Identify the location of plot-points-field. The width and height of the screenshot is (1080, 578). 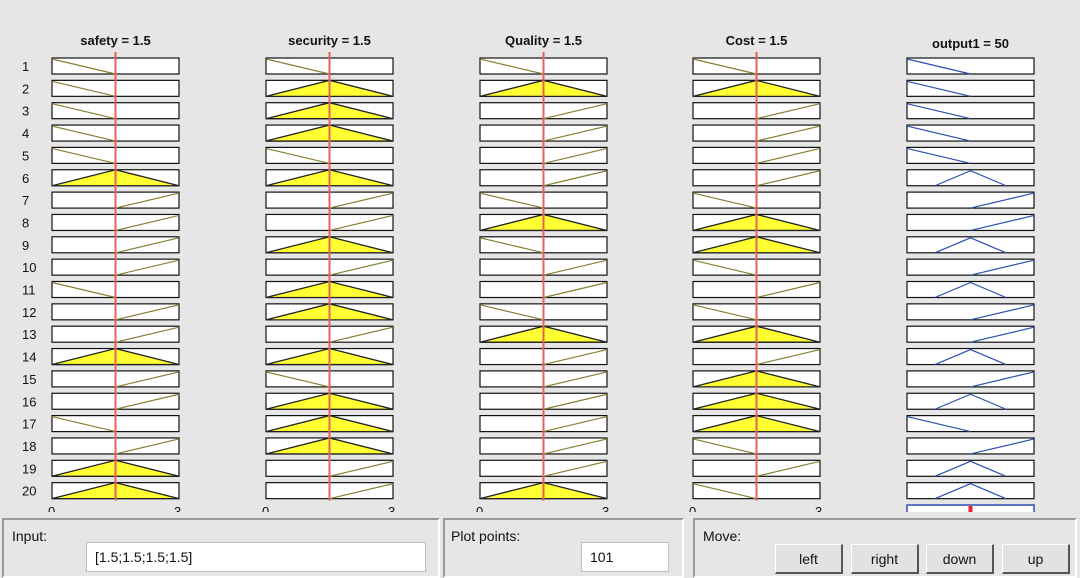
(625, 557).